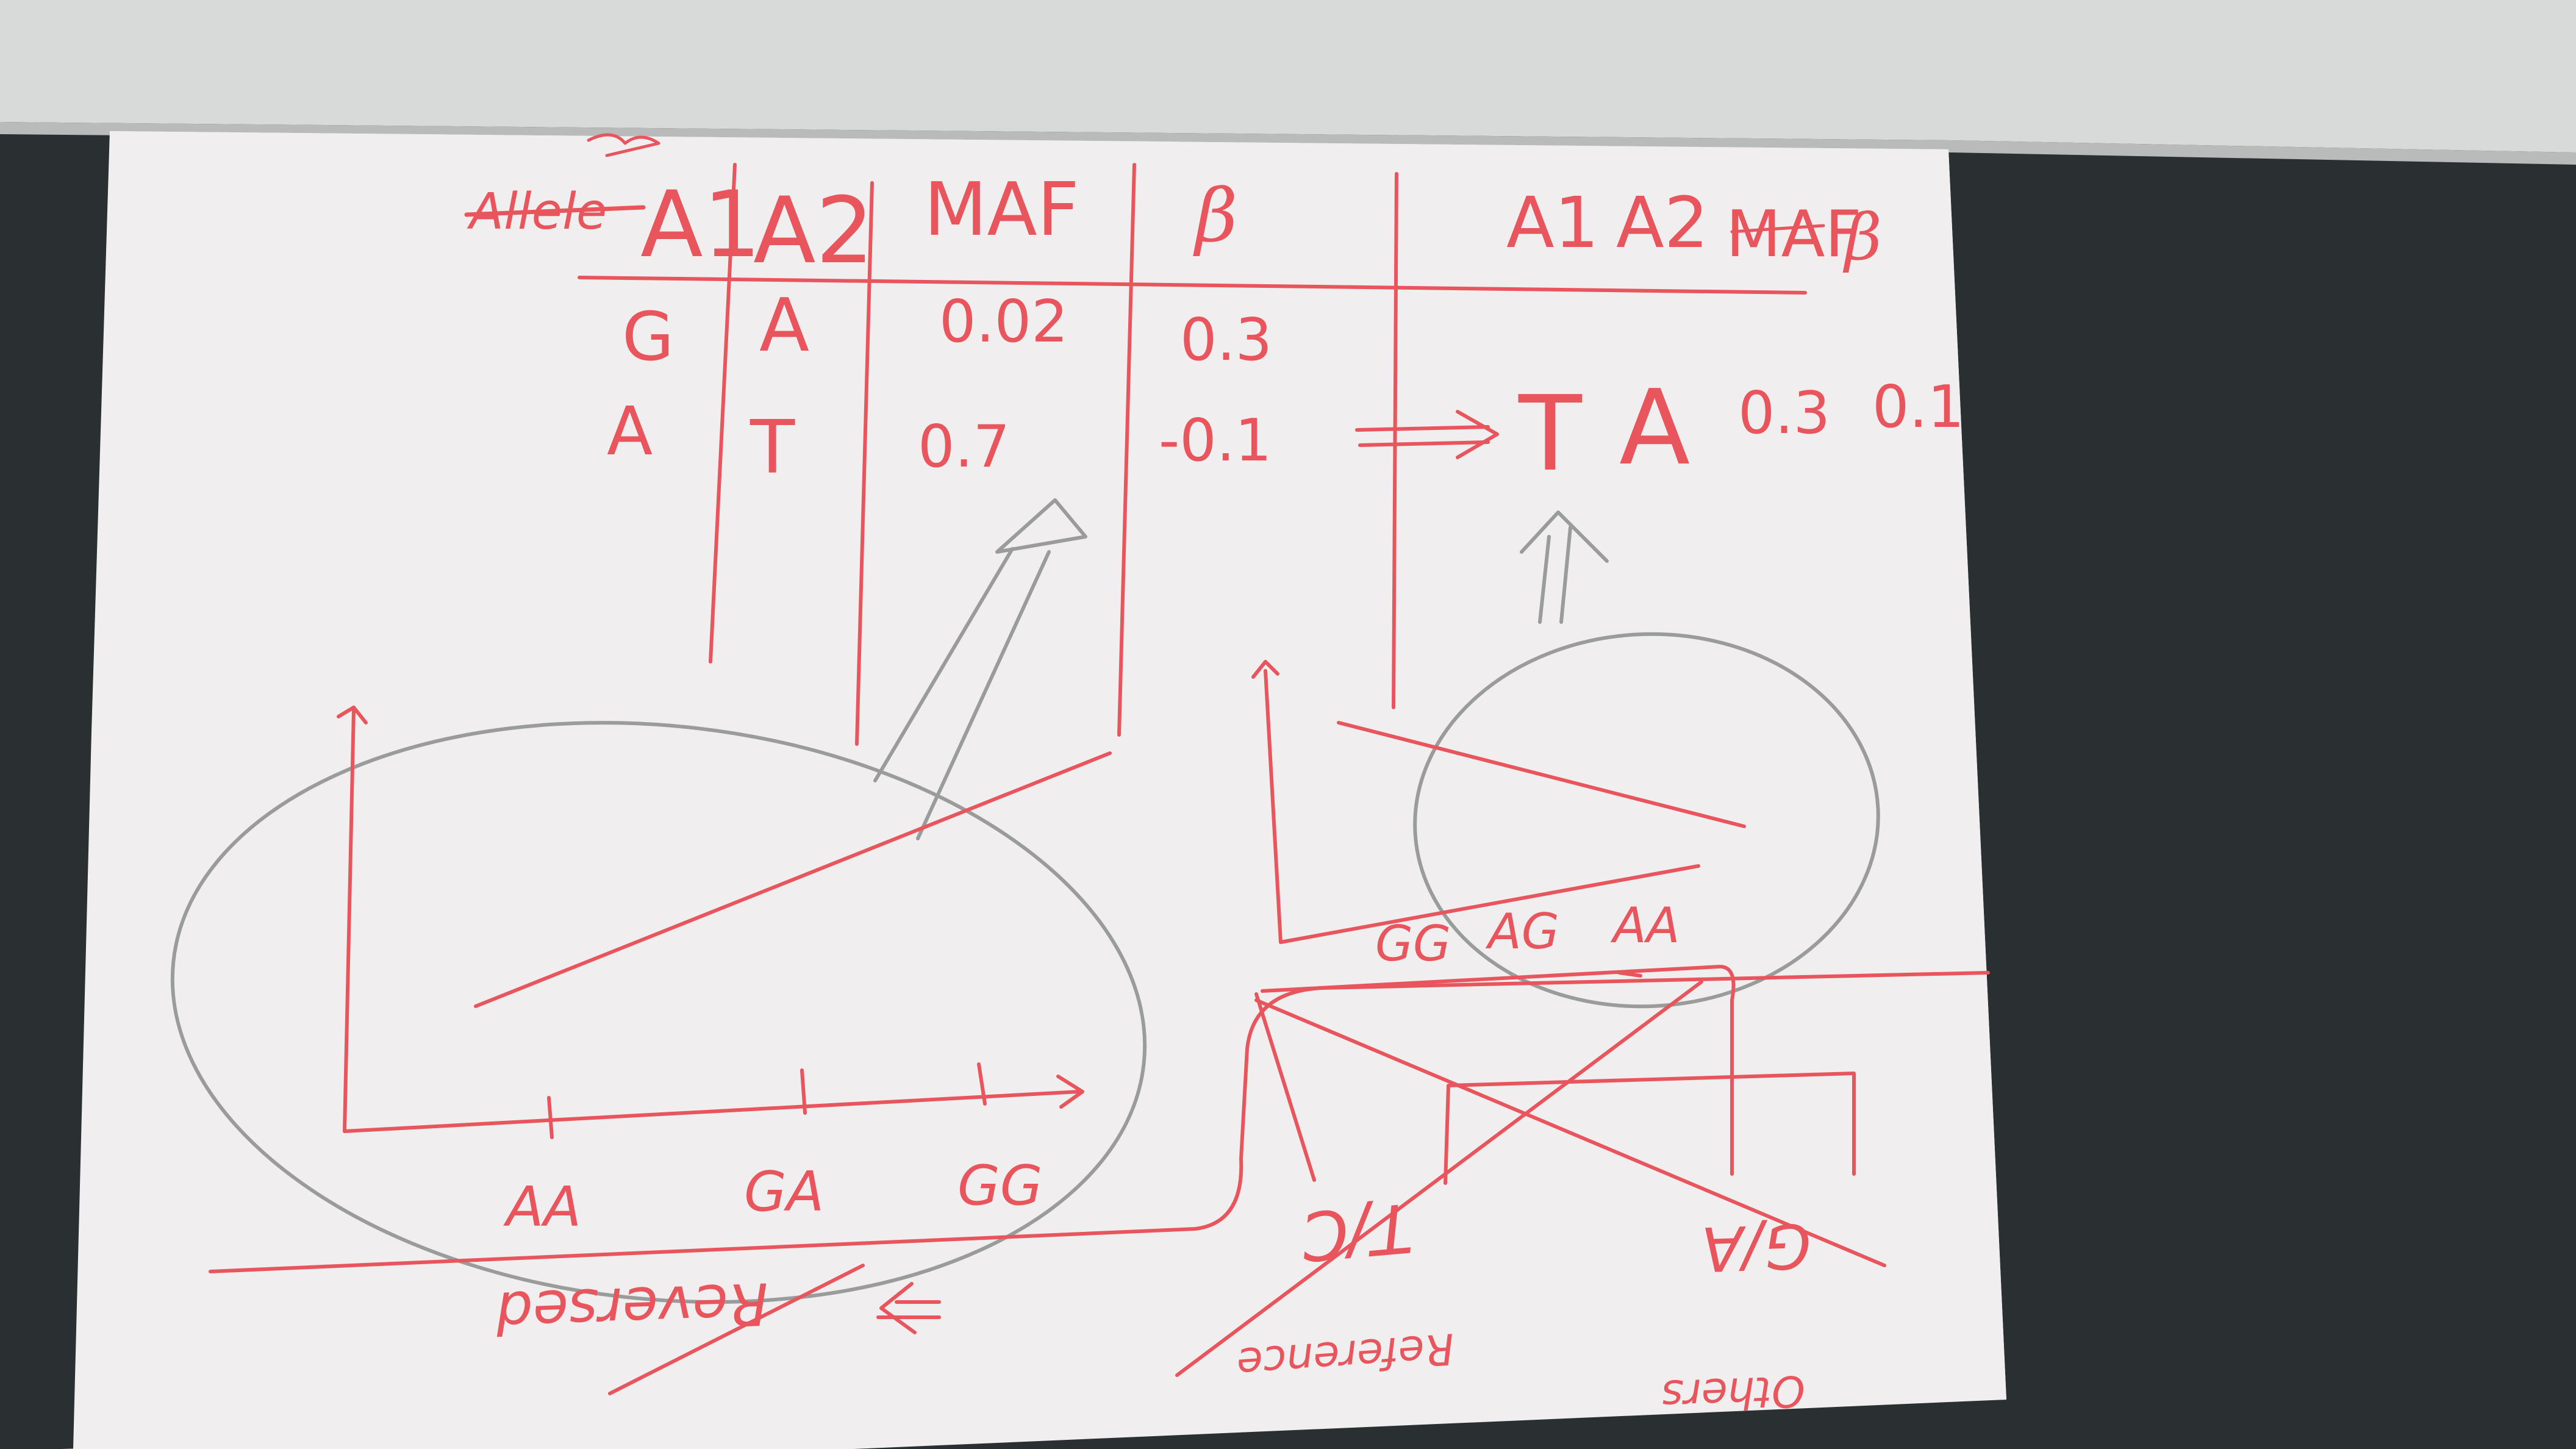 The image size is (2576, 1449). What do you see at coordinates (1552, 223) in the screenshot?
I see `flipped-header-a1: A1` at bounding box center [1552, 223].